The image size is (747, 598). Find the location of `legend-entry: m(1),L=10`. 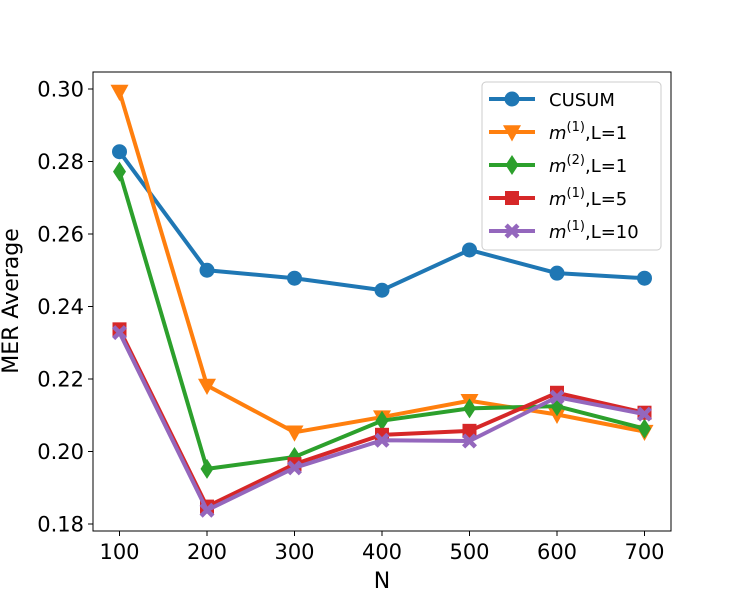

legend-entry: m(1),L=10 is located at coordinates (564, 231).